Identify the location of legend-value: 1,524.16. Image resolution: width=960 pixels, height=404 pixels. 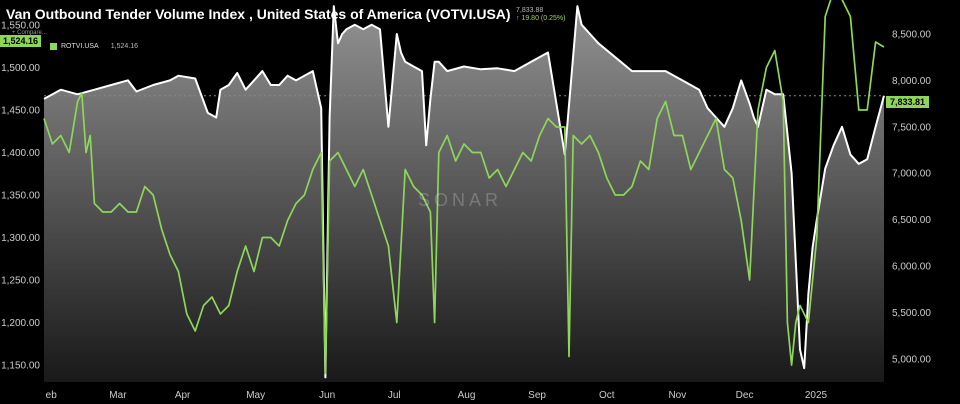
(124, 46).